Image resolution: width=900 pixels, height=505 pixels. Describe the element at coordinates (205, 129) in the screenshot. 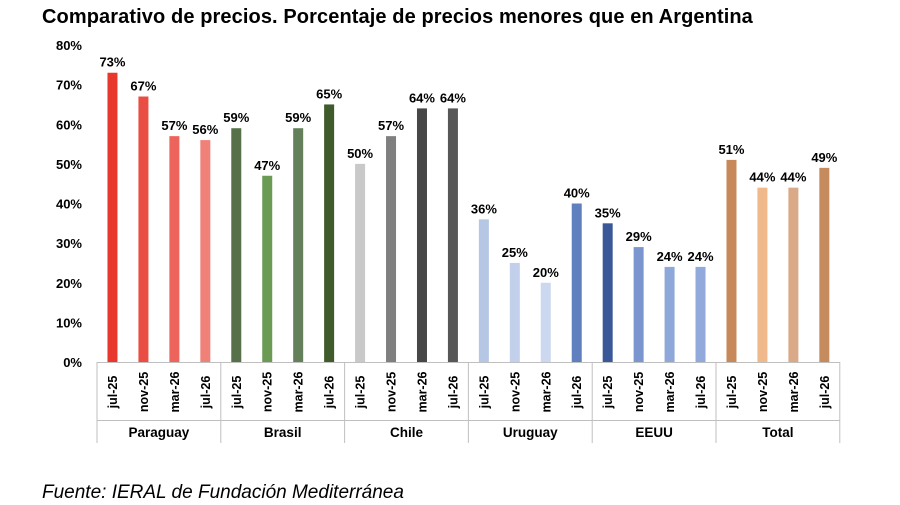

I see `data-label: 56%` at that location.